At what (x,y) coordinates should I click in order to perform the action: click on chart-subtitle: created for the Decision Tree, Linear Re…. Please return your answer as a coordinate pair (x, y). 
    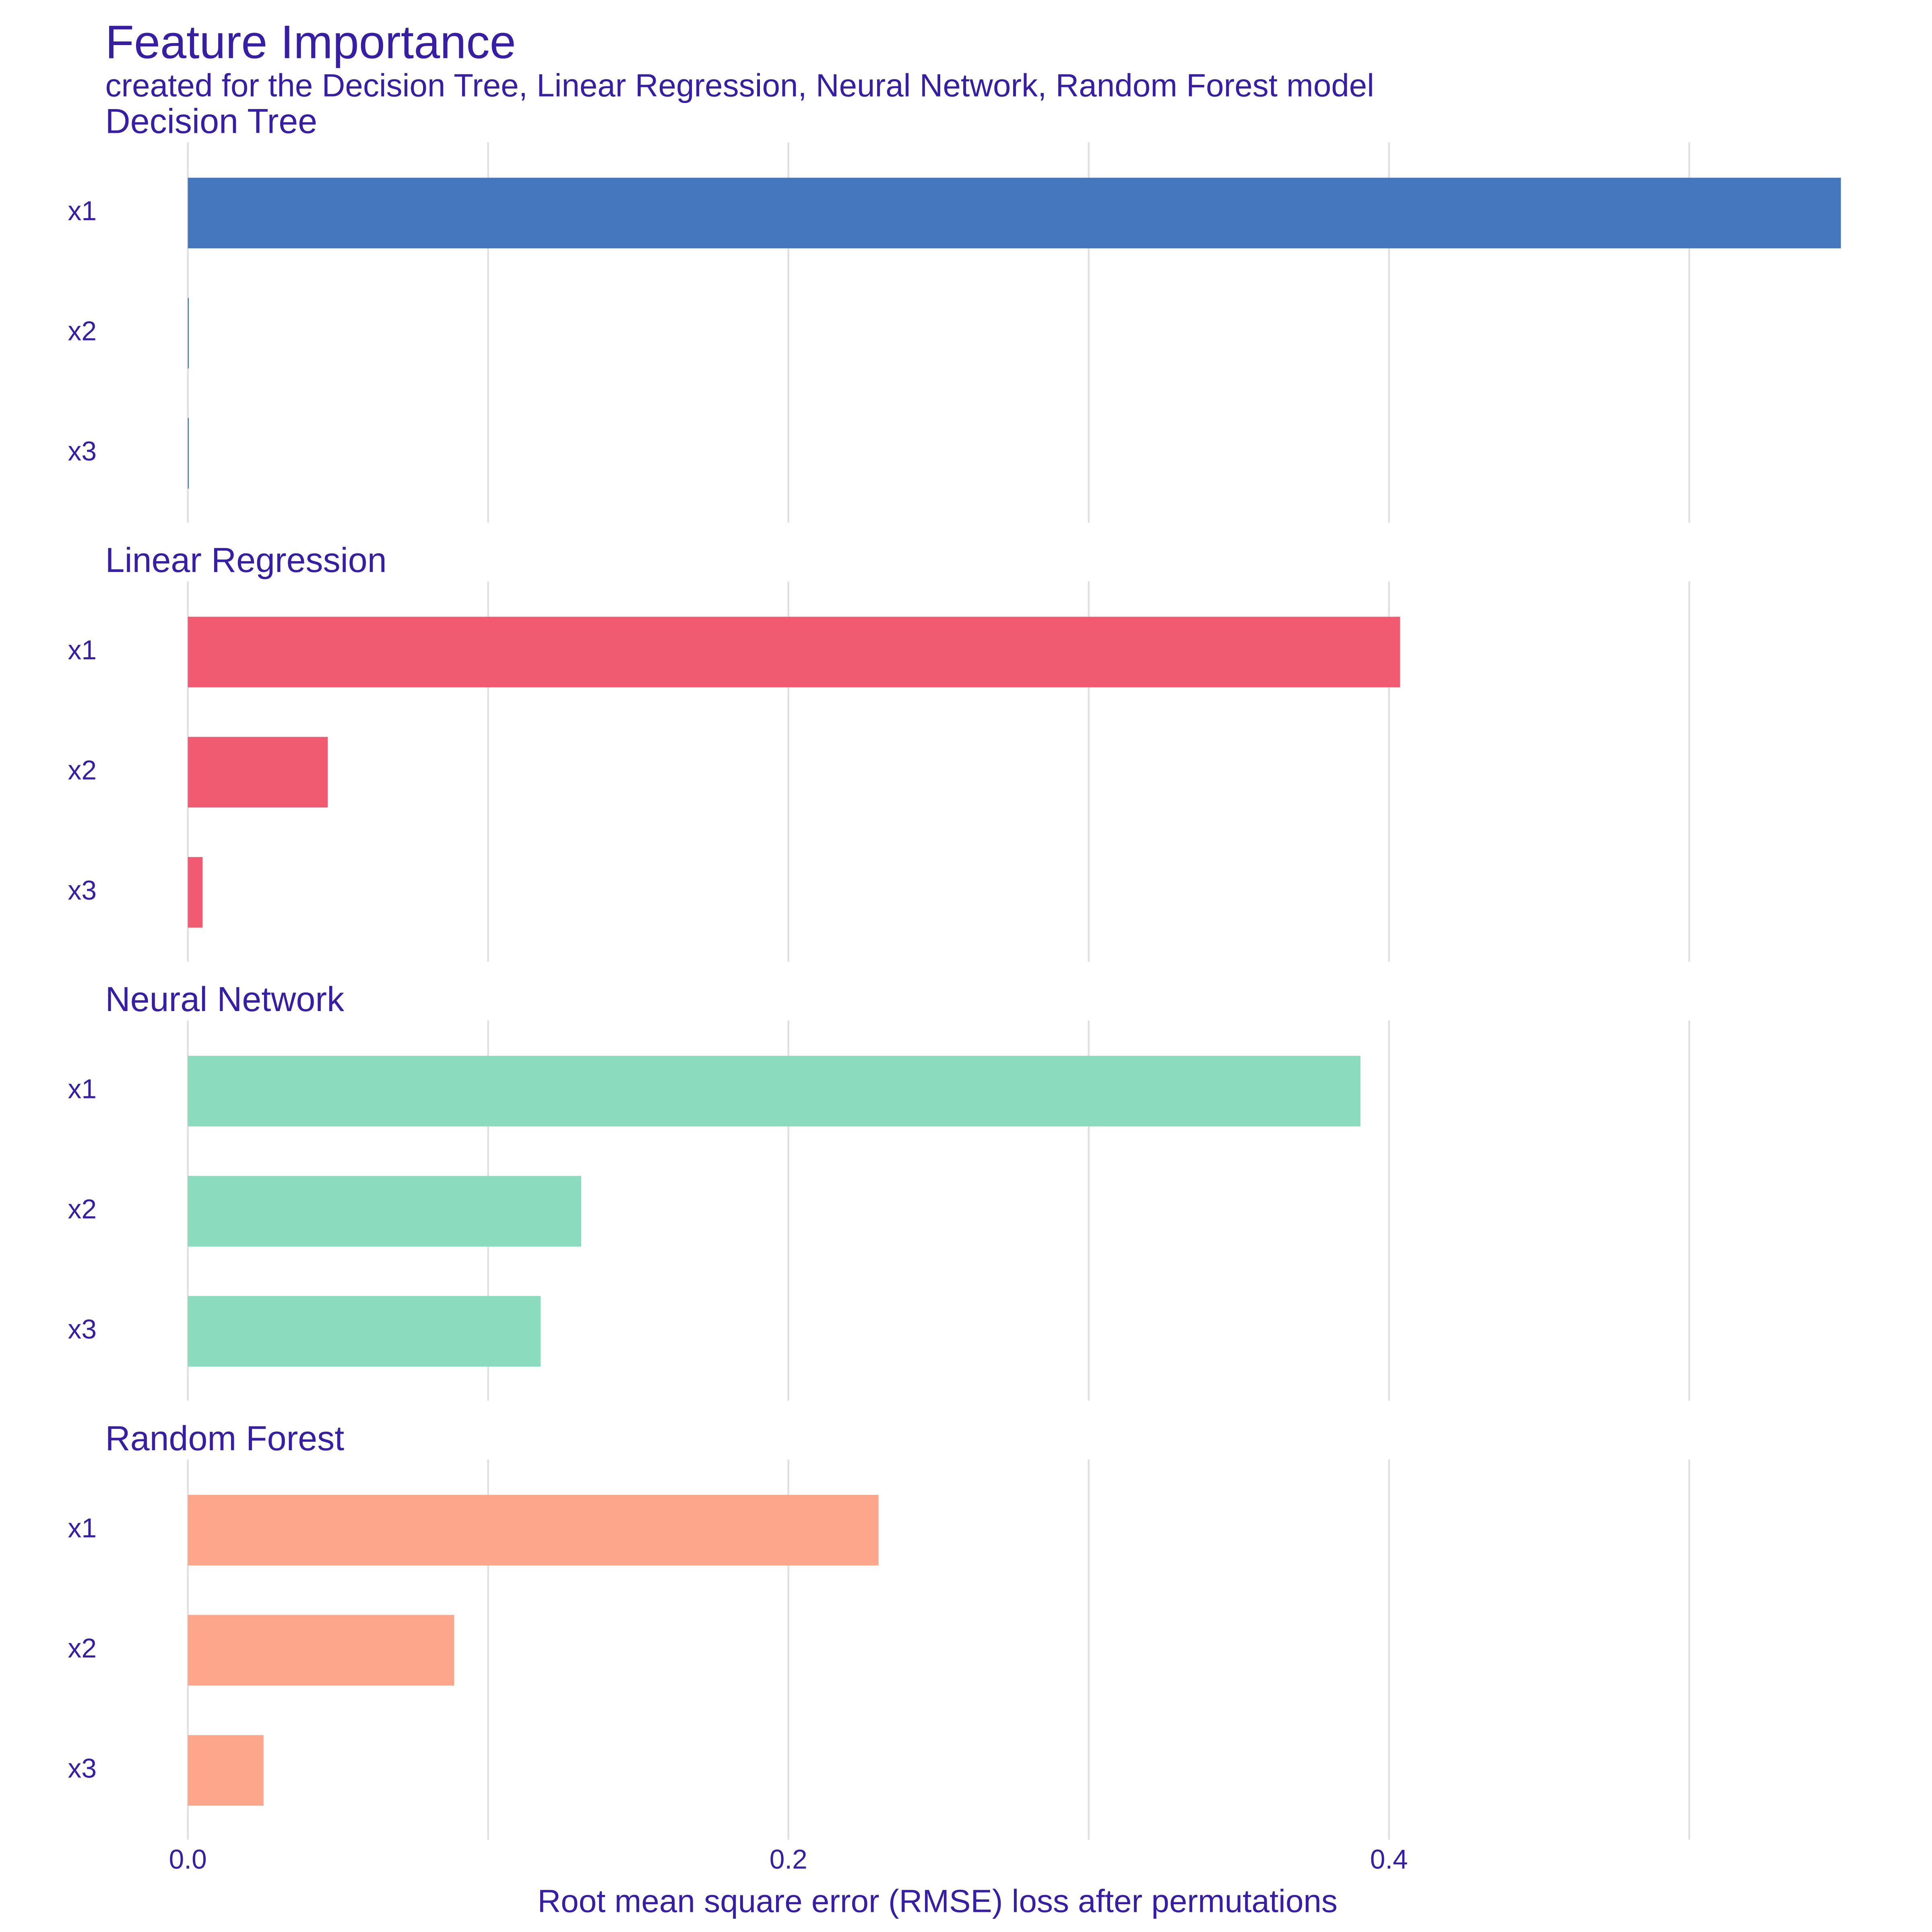
    Looking at the image, I should click on (740, 85).